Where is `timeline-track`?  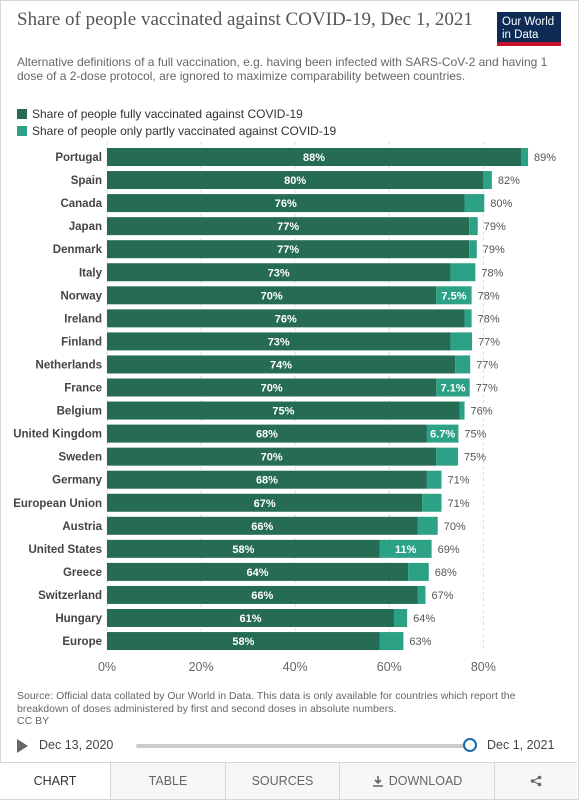
timeline-track is located at coordinates (304, 746).